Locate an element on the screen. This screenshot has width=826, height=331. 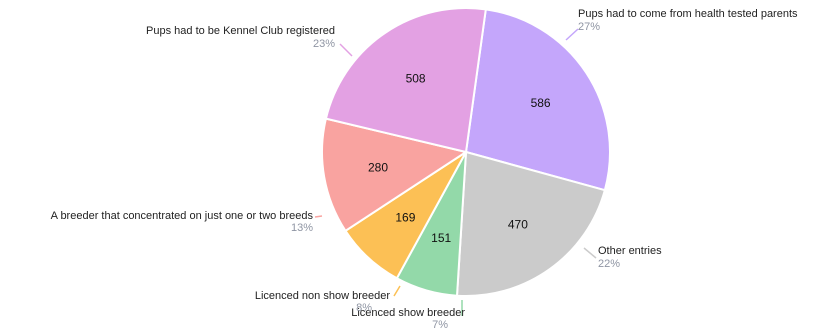
slice-value-label: 470 is located at coordinates (518, 225).